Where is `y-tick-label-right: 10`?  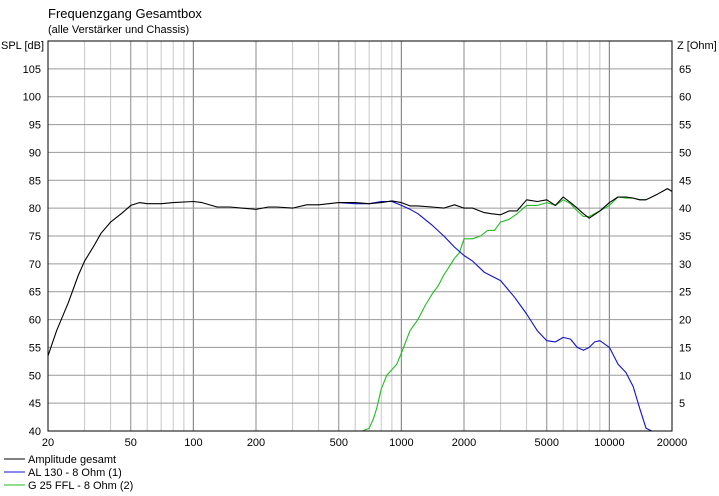
y-tick-label-right: 10 is located at coordinates (685, 376).